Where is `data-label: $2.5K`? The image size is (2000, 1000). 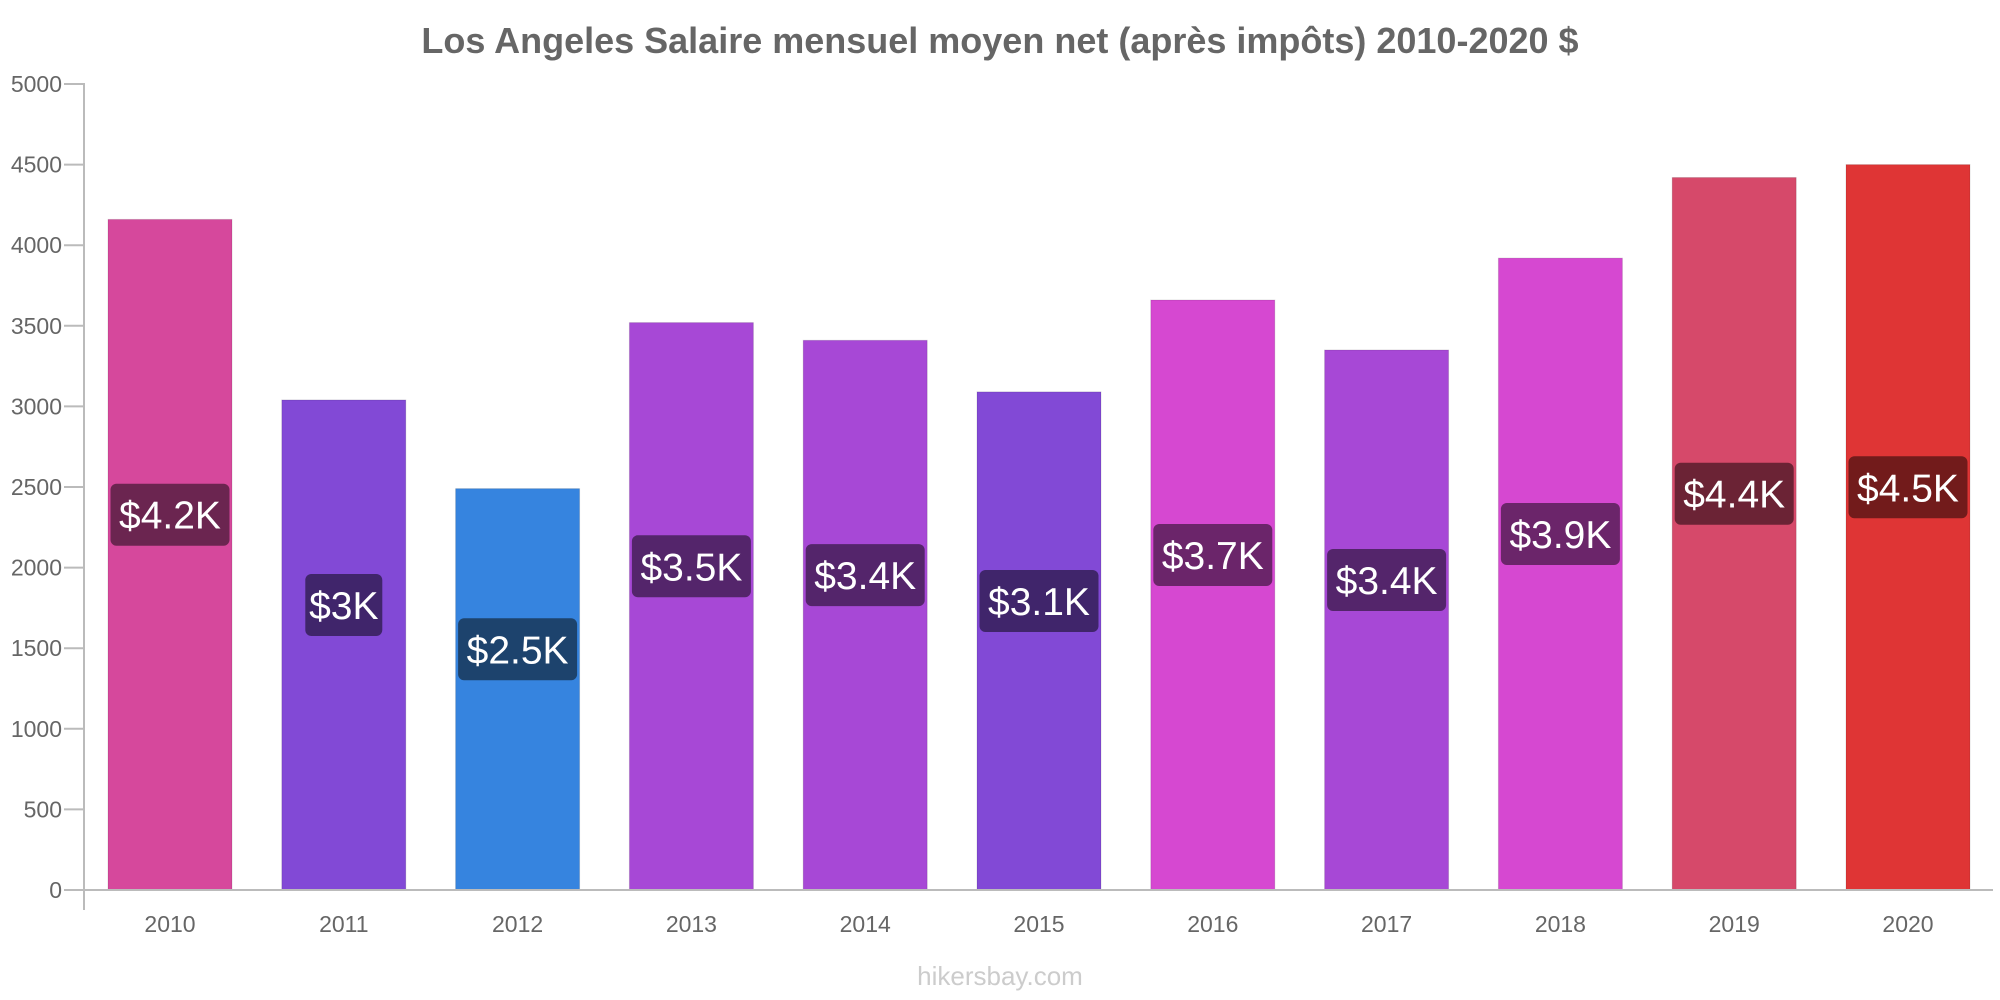
data-label: $2.5K is located at coordinates (518, 650).